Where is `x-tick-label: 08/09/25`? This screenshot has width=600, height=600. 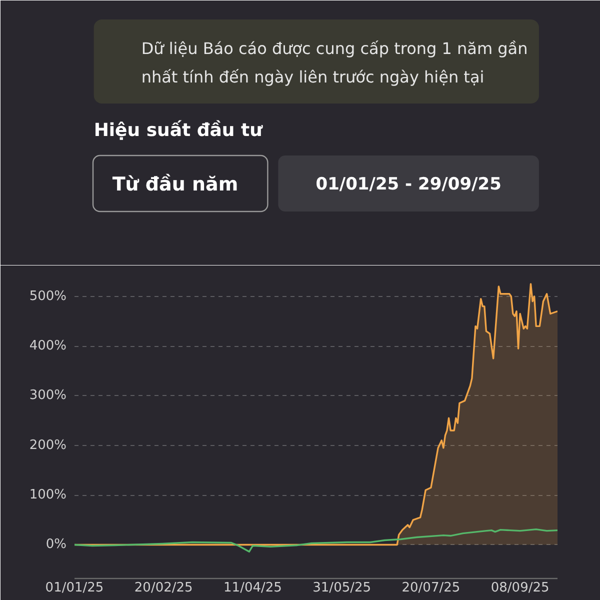
x-tick-label: 08/09/25 is located at coordinates (520, 588).